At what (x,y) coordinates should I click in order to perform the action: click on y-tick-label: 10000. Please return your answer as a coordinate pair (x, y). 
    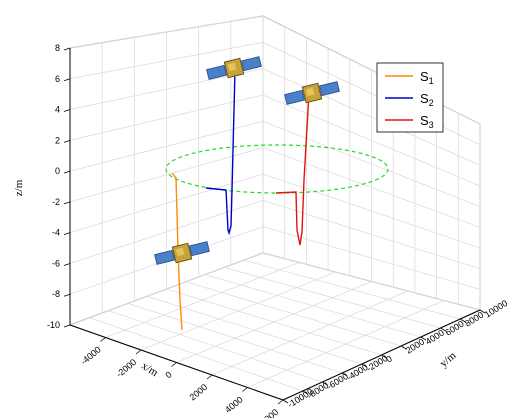
    Looking at the image, I should click on (496, 309).